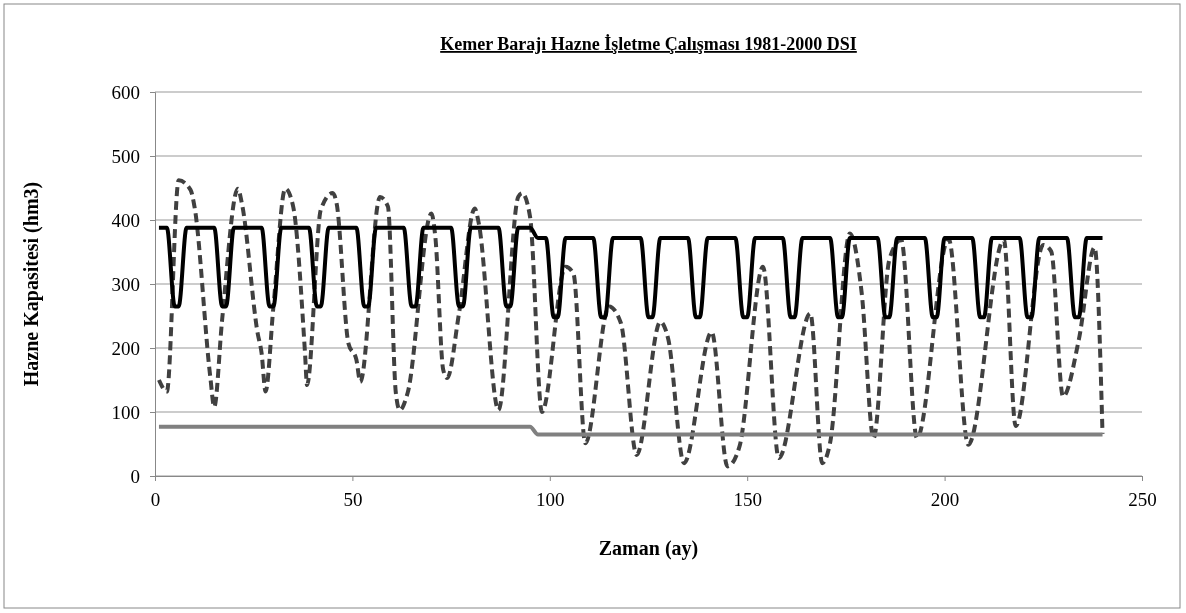 The height and width of the screenshot is (613, 1186). Describe the element at coordinates (125, 220) in the screenshot. I see `y-tick-label: 400` at that location.